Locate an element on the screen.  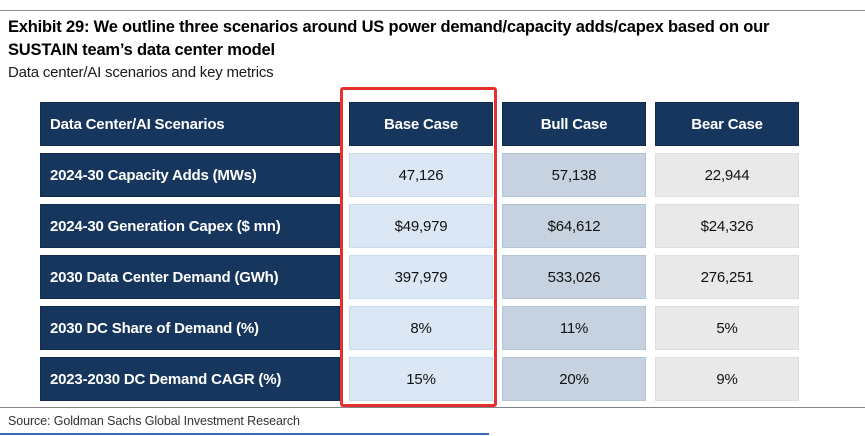
col-header-base-case: Base Case is located at coordinates (421, 124).